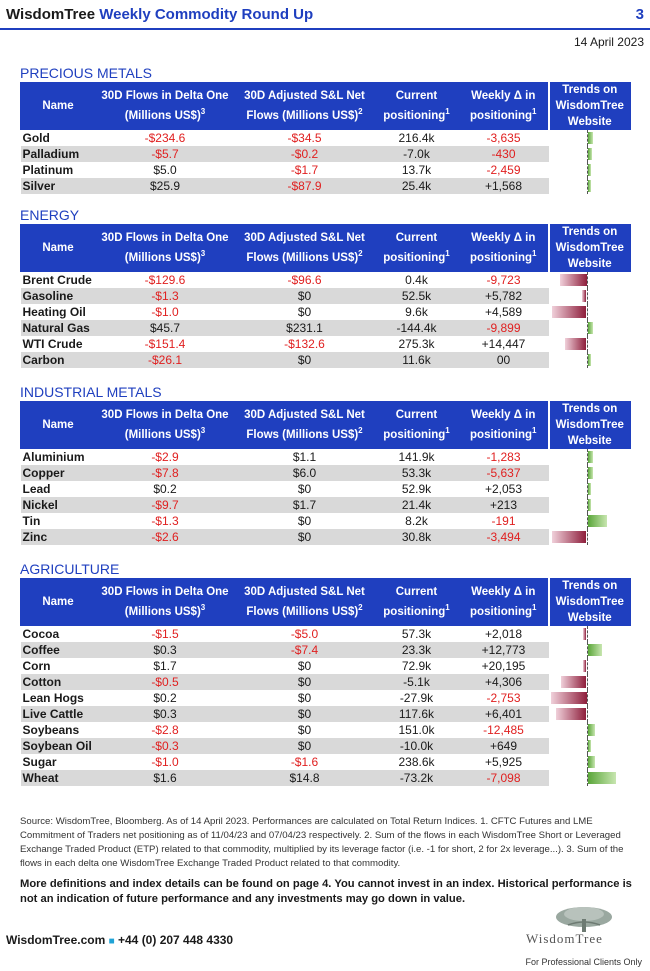 The height and width of the screenshot is (971, 650). What do you see at coordinates (203, 112) in the screenshot?
I see `footnote-marker: 3` at bounding box center [203, 112].